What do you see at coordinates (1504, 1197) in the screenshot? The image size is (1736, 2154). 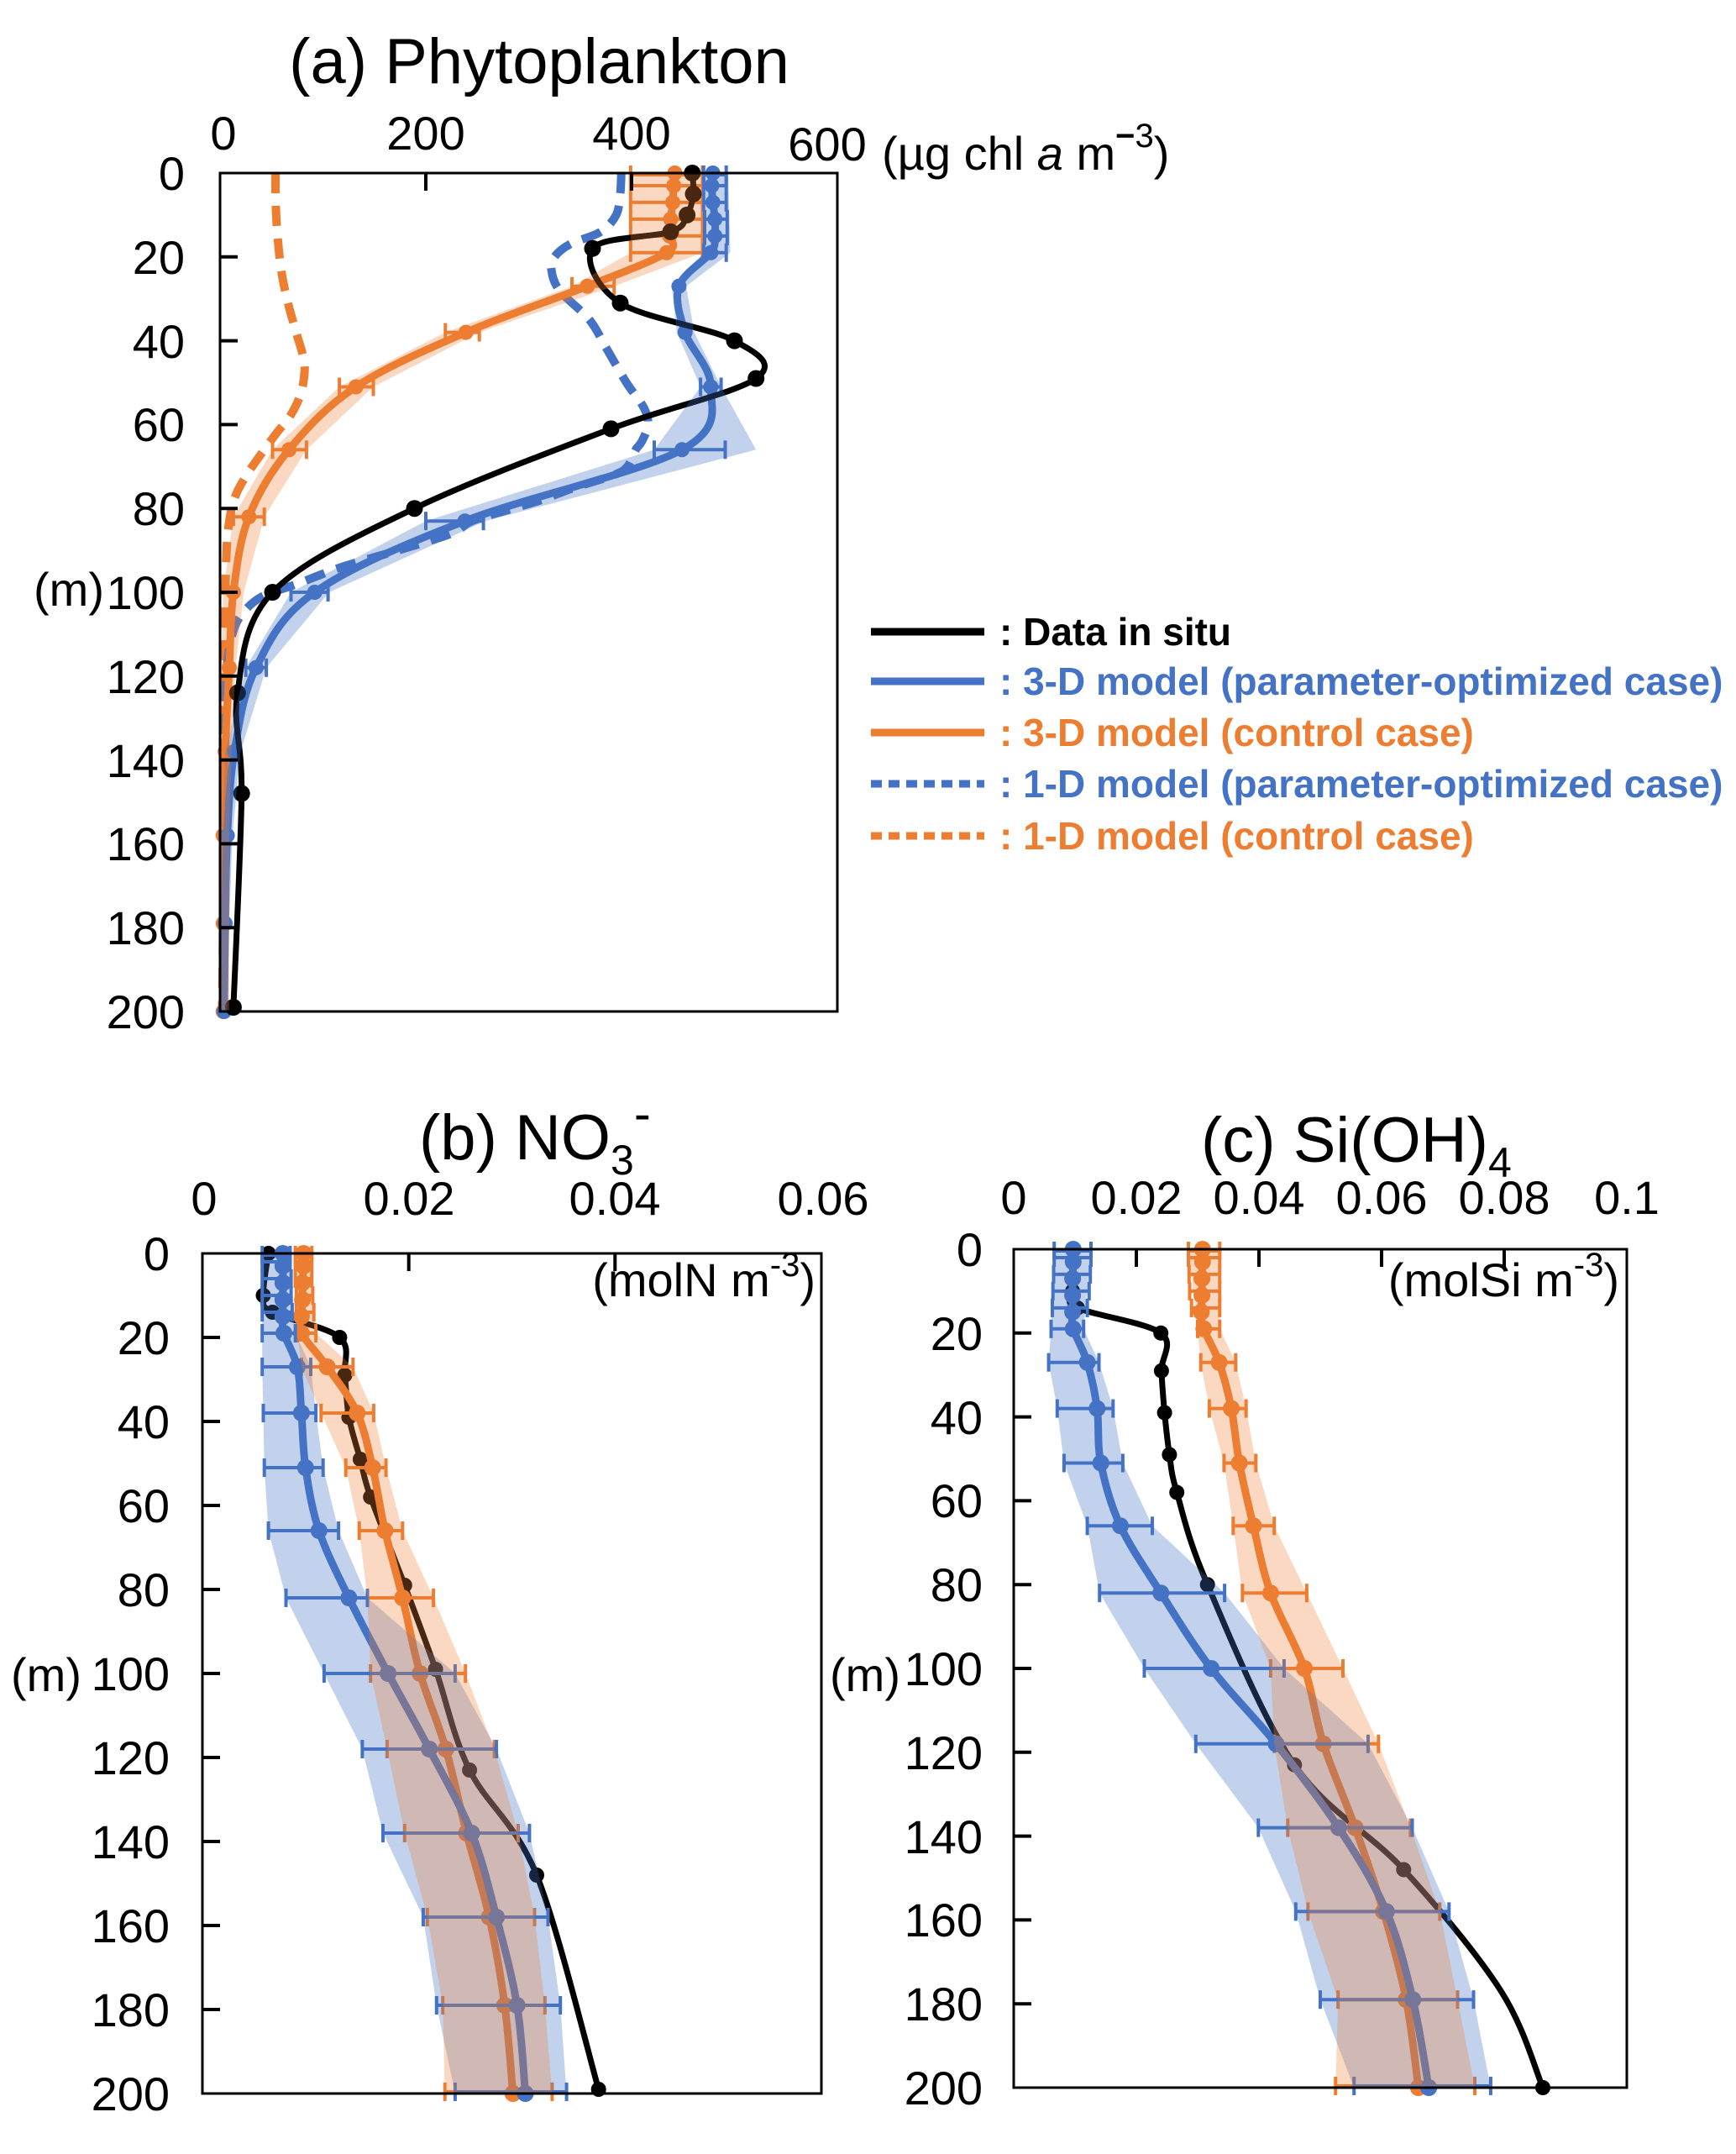 I see `svg-text: 0.08` at bounding box center [1504, 1197].